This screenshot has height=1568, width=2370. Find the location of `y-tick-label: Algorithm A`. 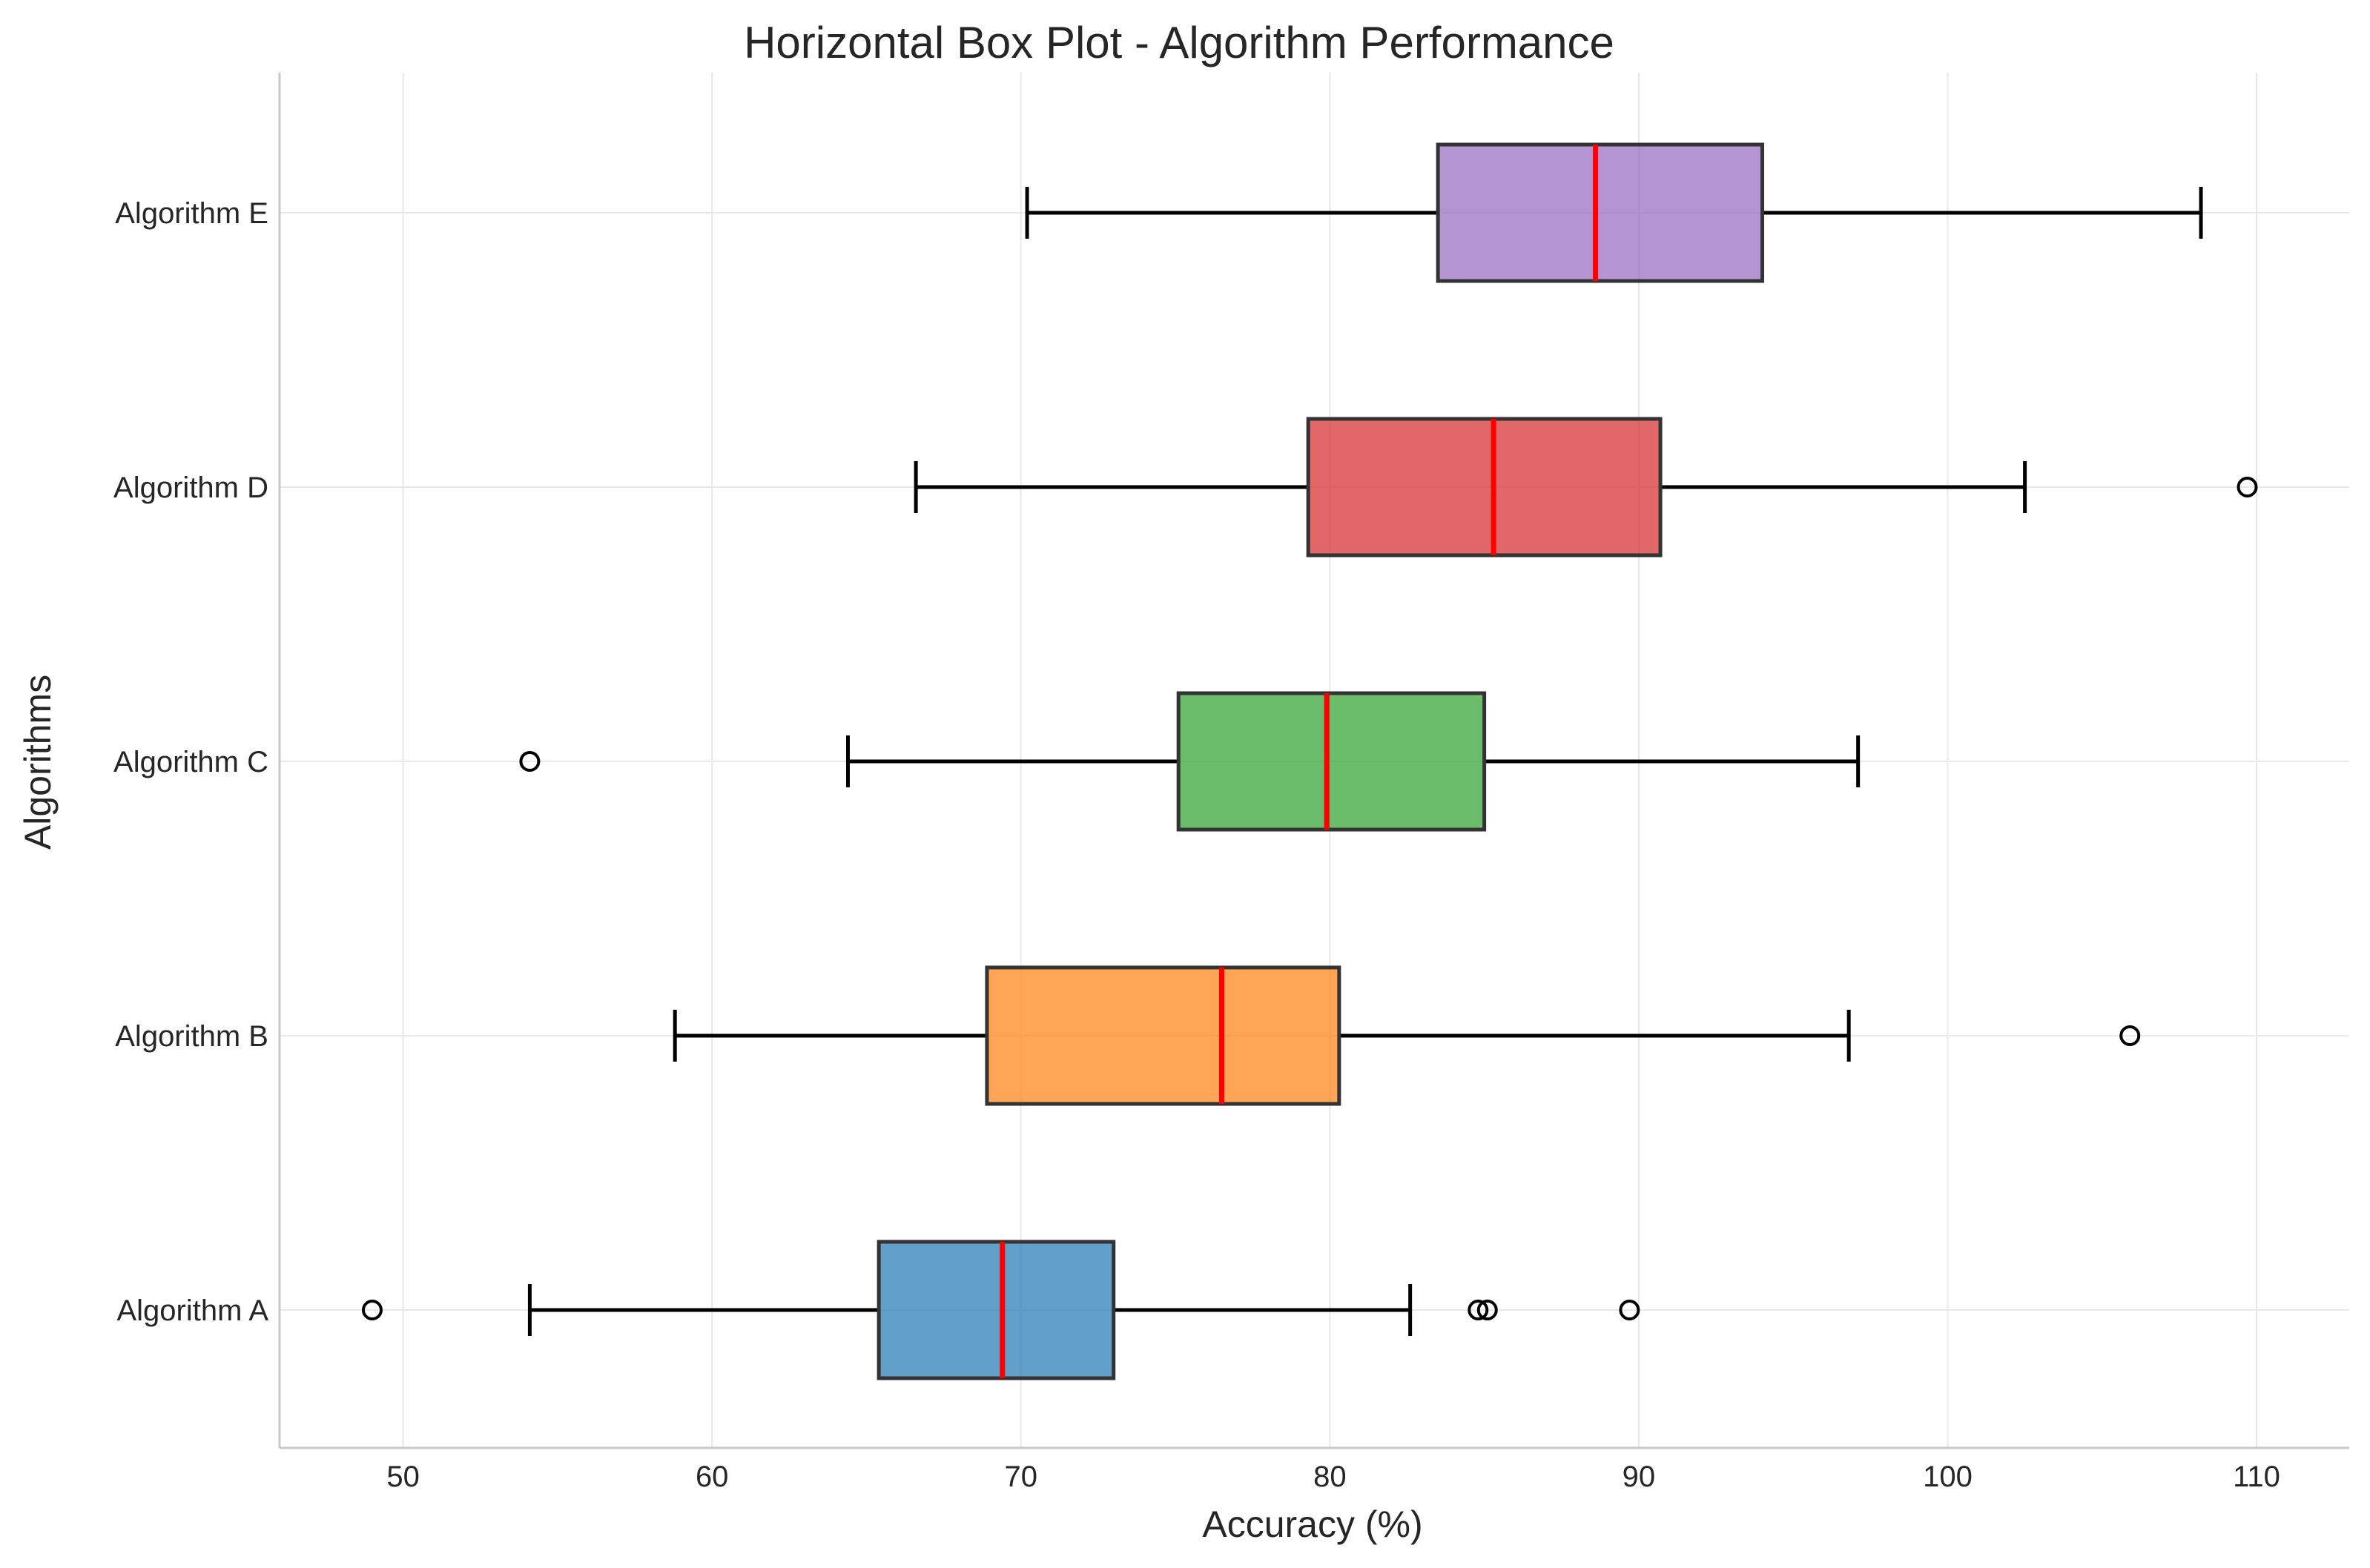

y-tick-label: Algorithm A is located at coordinates (192, 1310).